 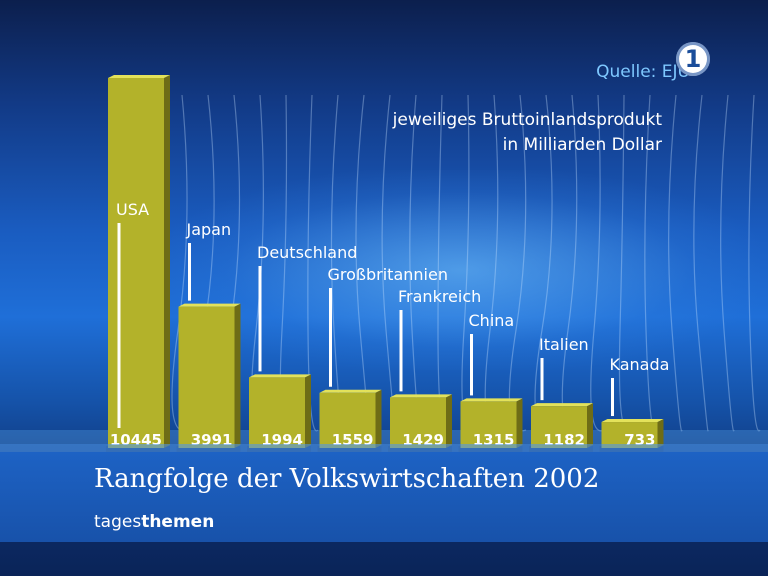 I want to click on category-label: USA, so click(x=132, y=209).